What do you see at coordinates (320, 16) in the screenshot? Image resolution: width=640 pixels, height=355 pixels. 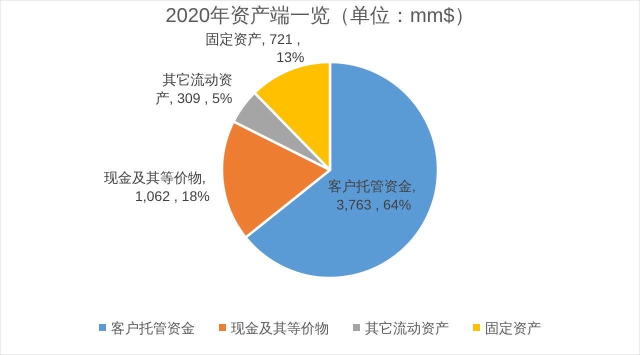 I see `chart-title: 2020年资产端一览（单位：mm$）` at bounding box center [320, 16].